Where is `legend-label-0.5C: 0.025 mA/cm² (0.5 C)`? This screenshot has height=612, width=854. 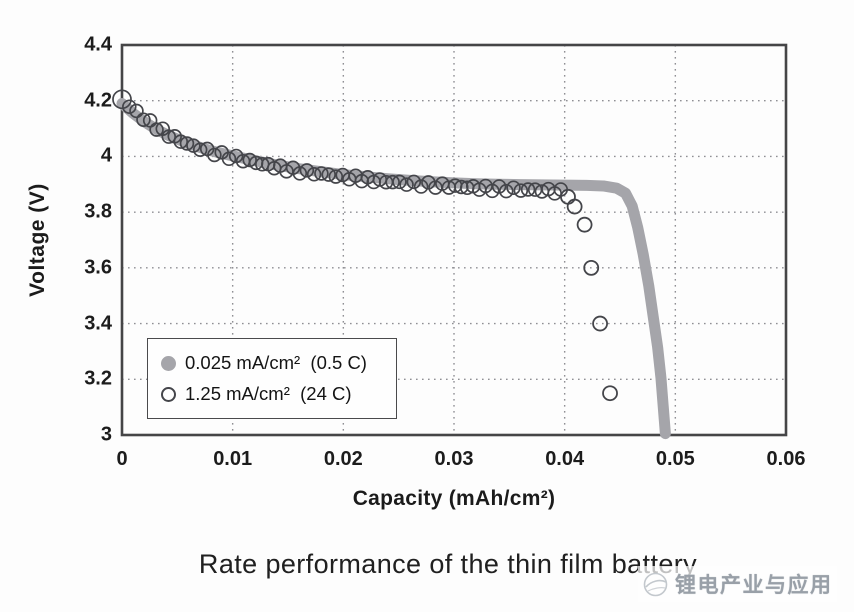 legend-label-0.5C: 0.025 mA/cm² (0.5 C) is located at coordinates (276, 362).